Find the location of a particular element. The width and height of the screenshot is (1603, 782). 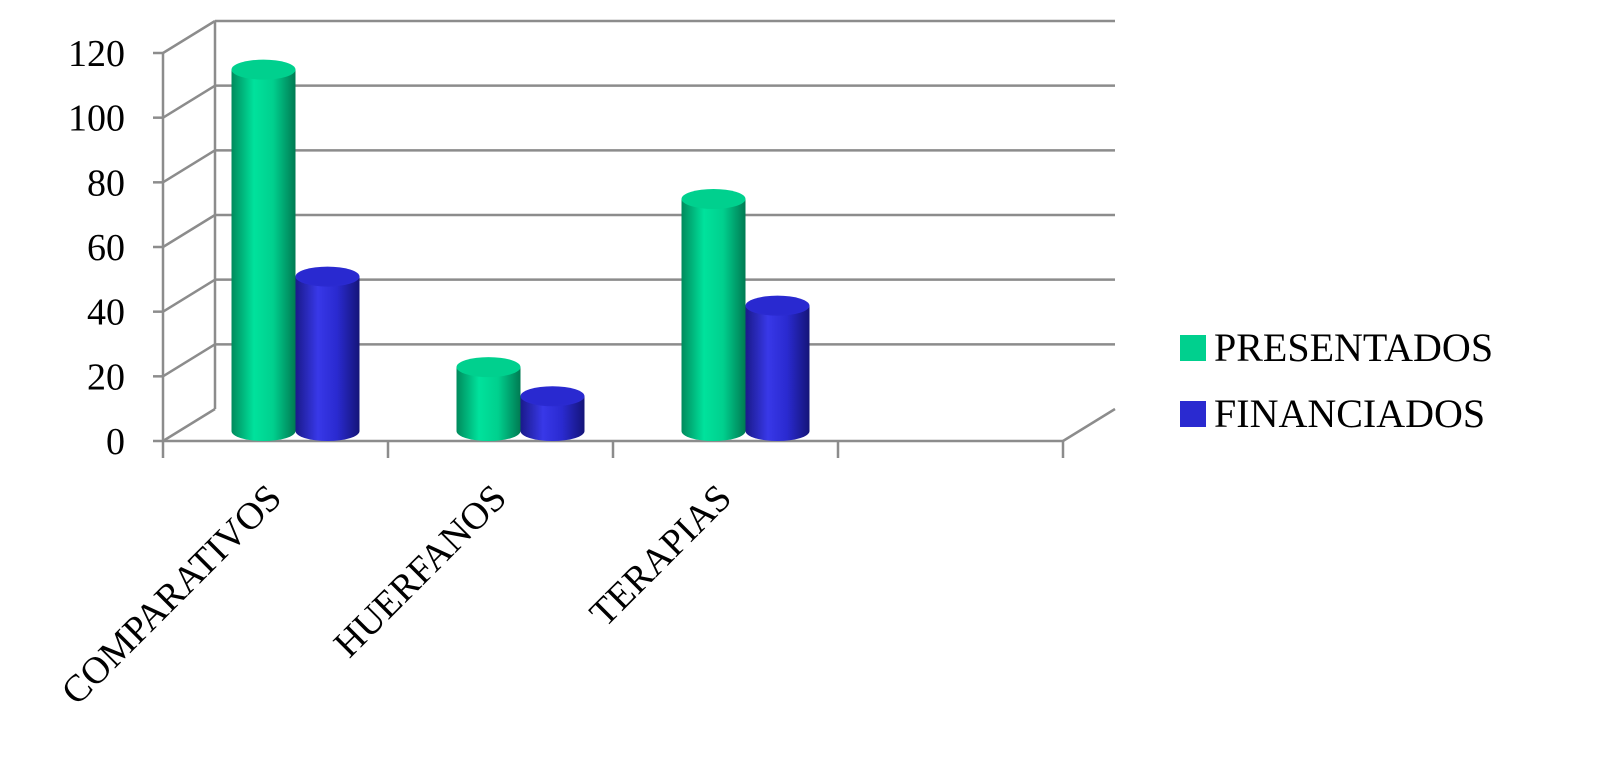

y-tick-label: 60 is located at coordinates (106, 248).